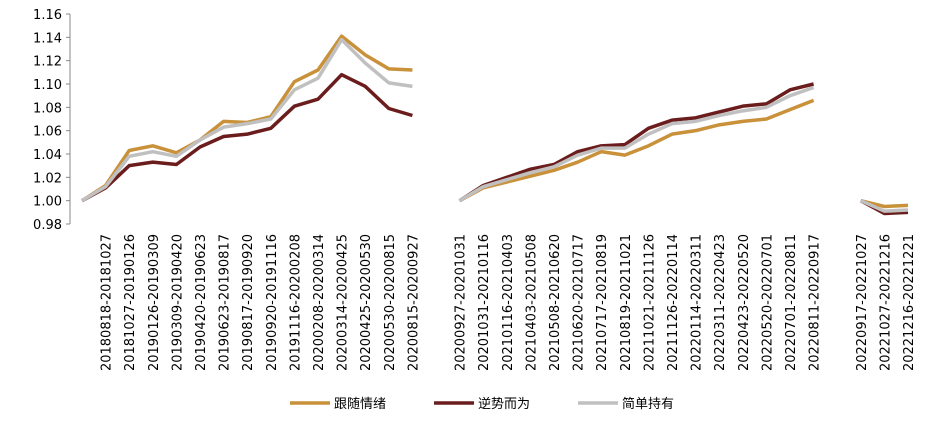  I want to click on x-tick-label: 20190420-20190623, so click(201, 302).